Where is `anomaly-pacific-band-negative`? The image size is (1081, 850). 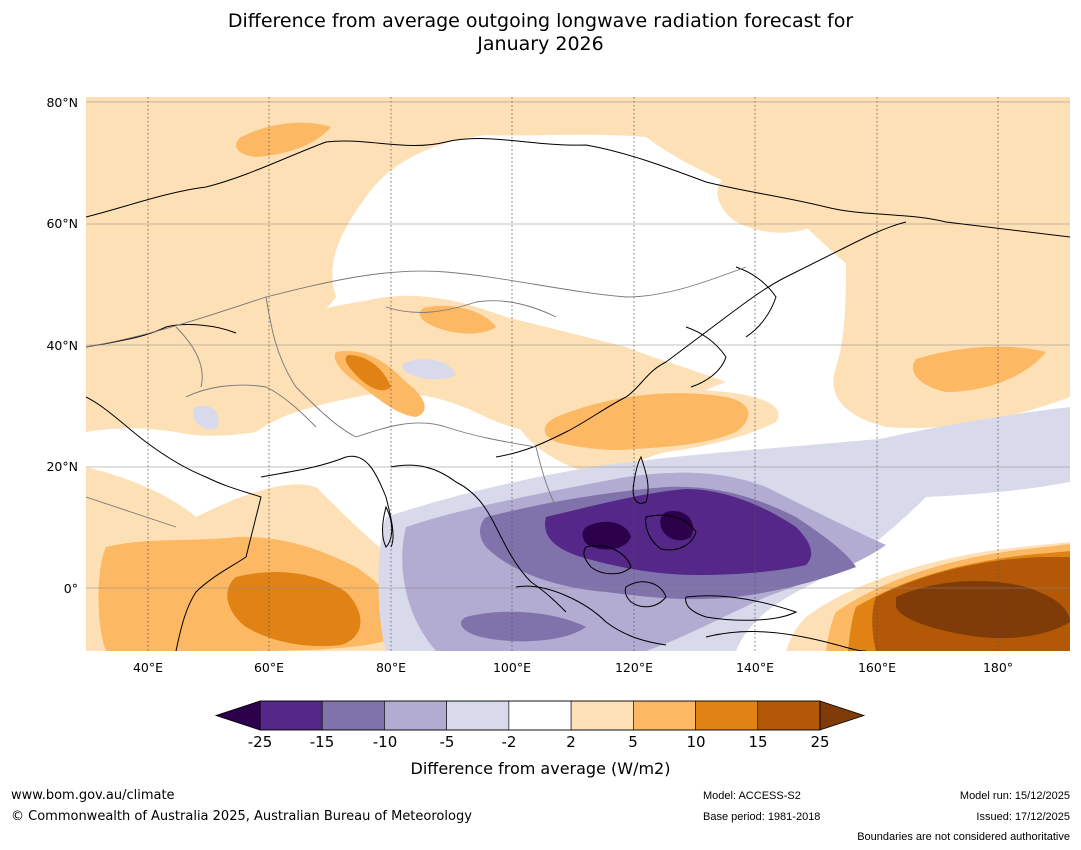 anomaly-pacific-band-negative is located at coordinates (958, 452).